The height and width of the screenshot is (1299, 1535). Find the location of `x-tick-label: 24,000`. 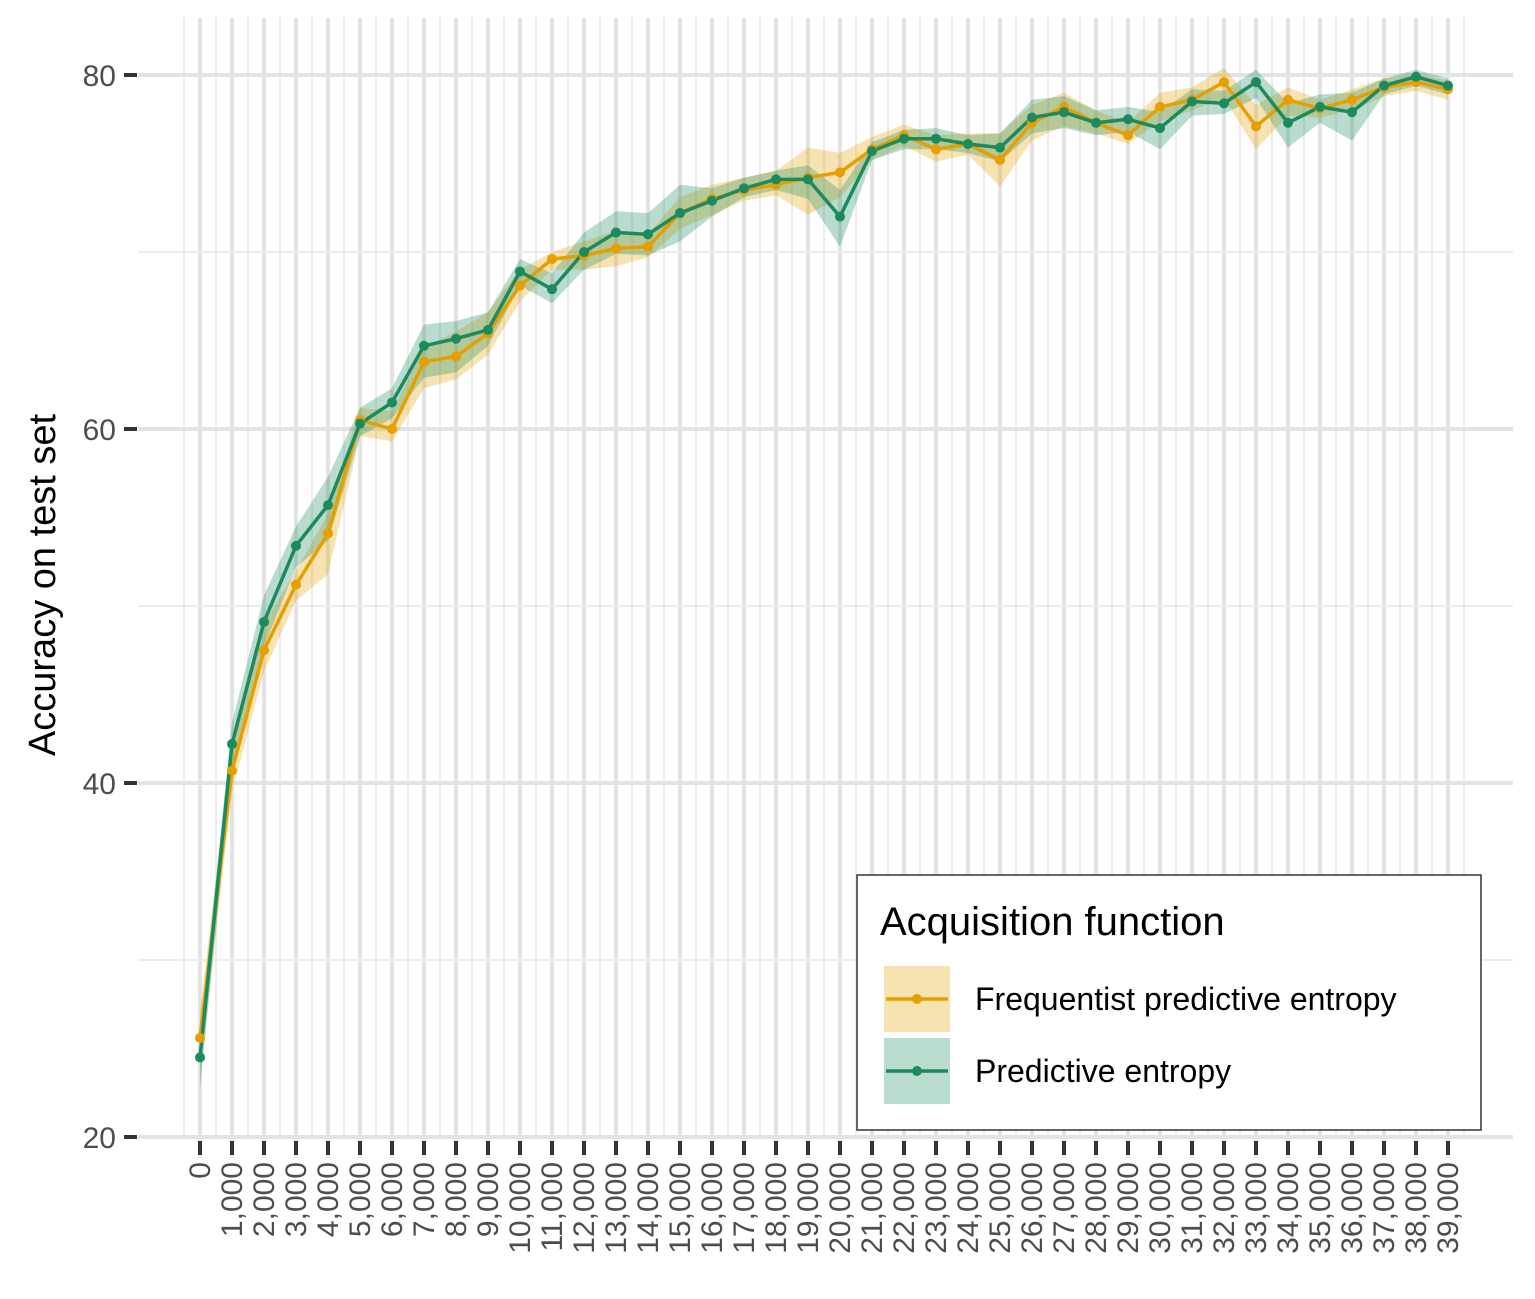

x-tick-label: 24,000 is located at coordinates (968, 1208).